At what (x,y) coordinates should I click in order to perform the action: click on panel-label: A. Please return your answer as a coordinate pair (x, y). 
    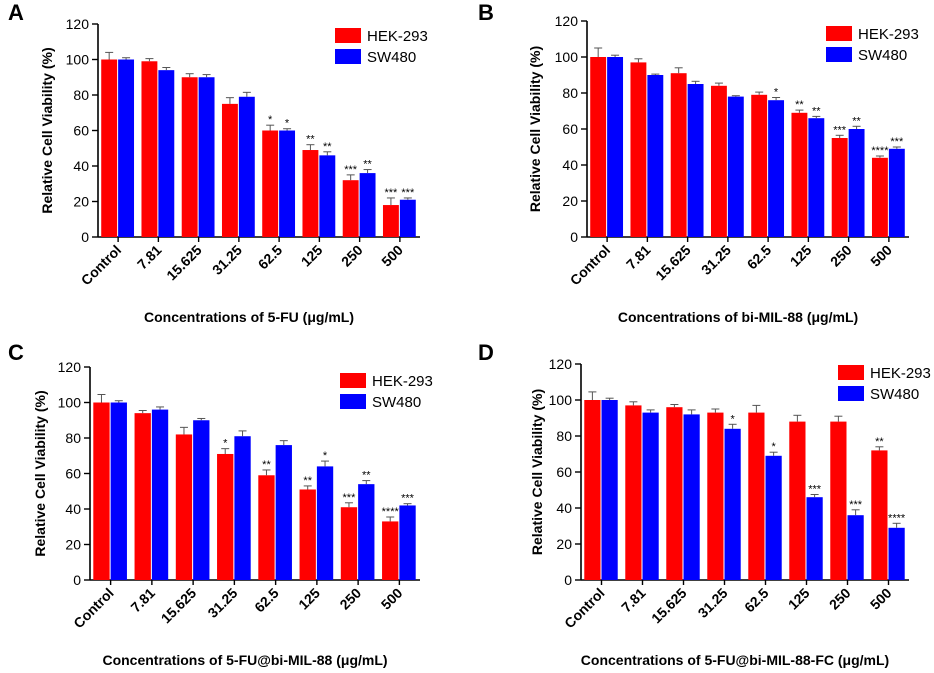
    Looking at the image, I should click on (16, 12).